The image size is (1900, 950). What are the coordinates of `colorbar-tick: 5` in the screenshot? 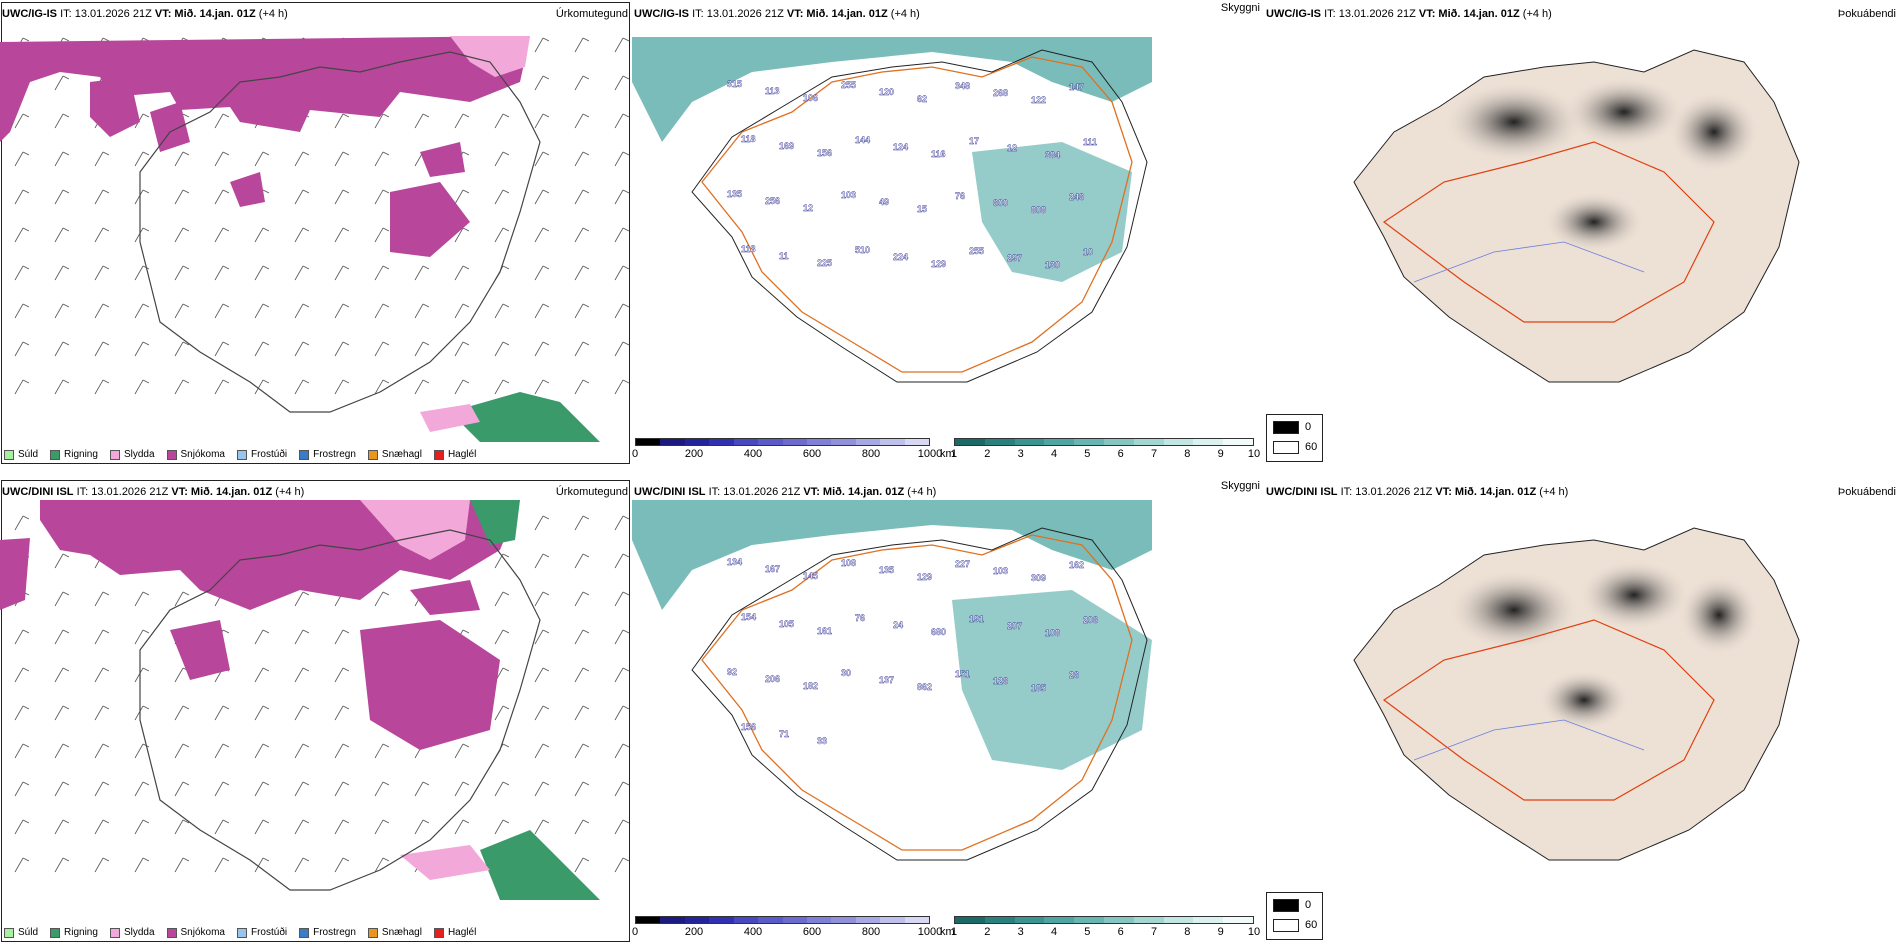 It's located at (1087, 454).